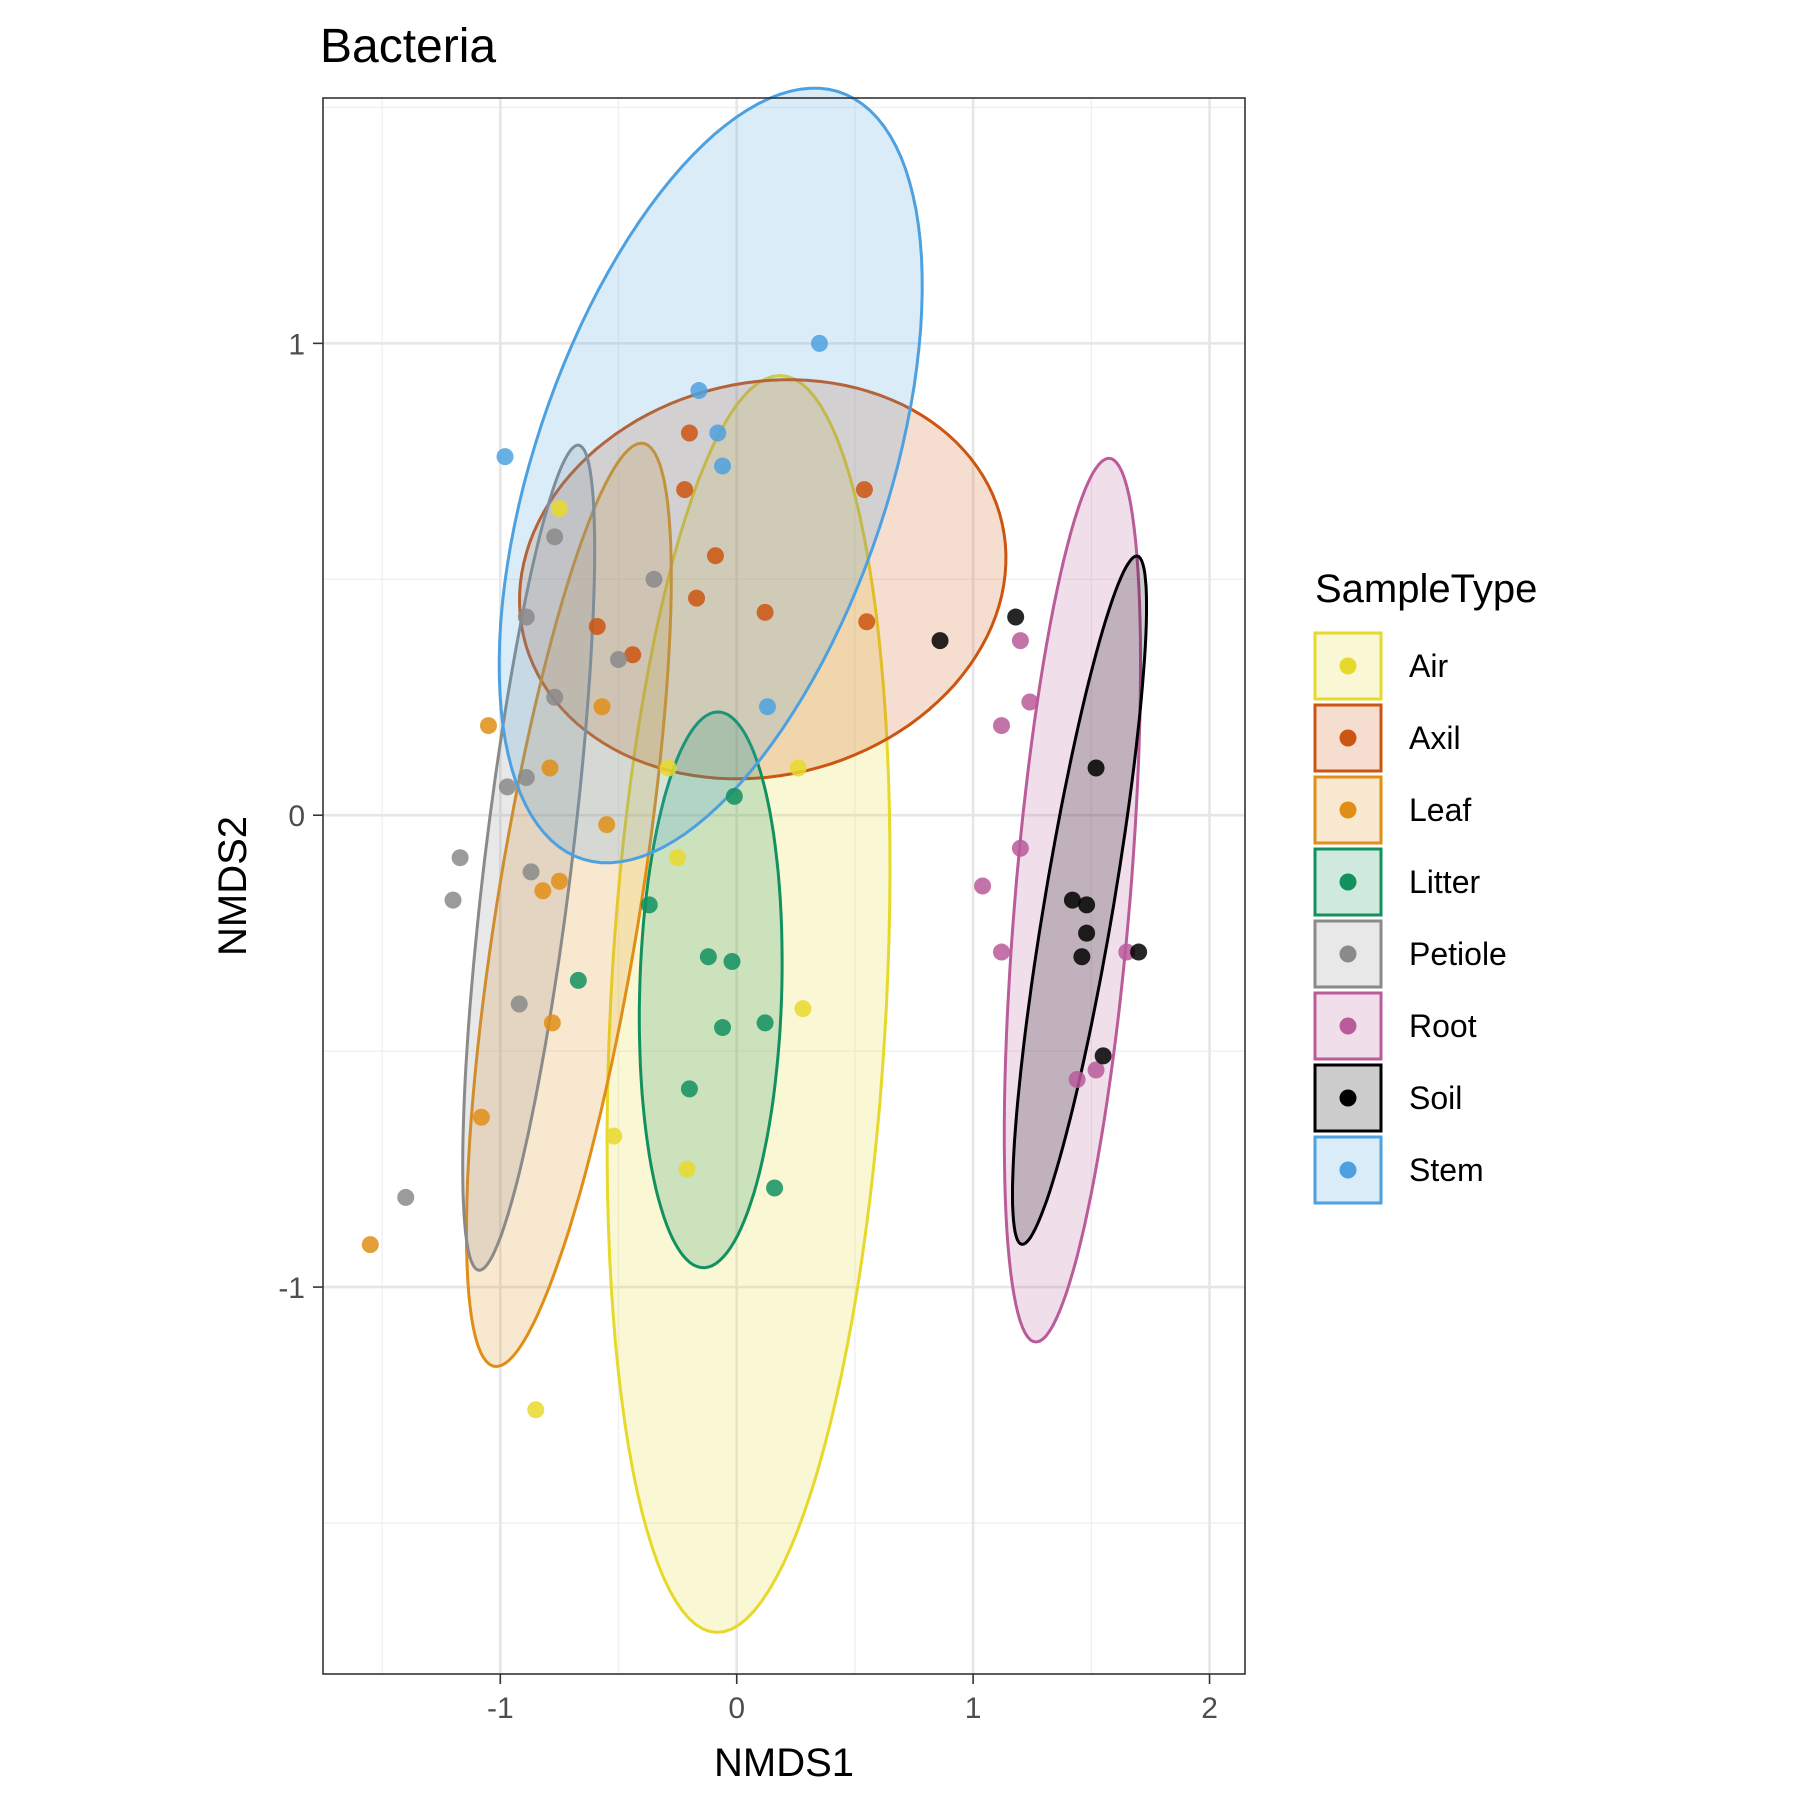 The image size is (1800, 1800). I want to click on legend-label-petiole: Petiole, so click(1458, 954).